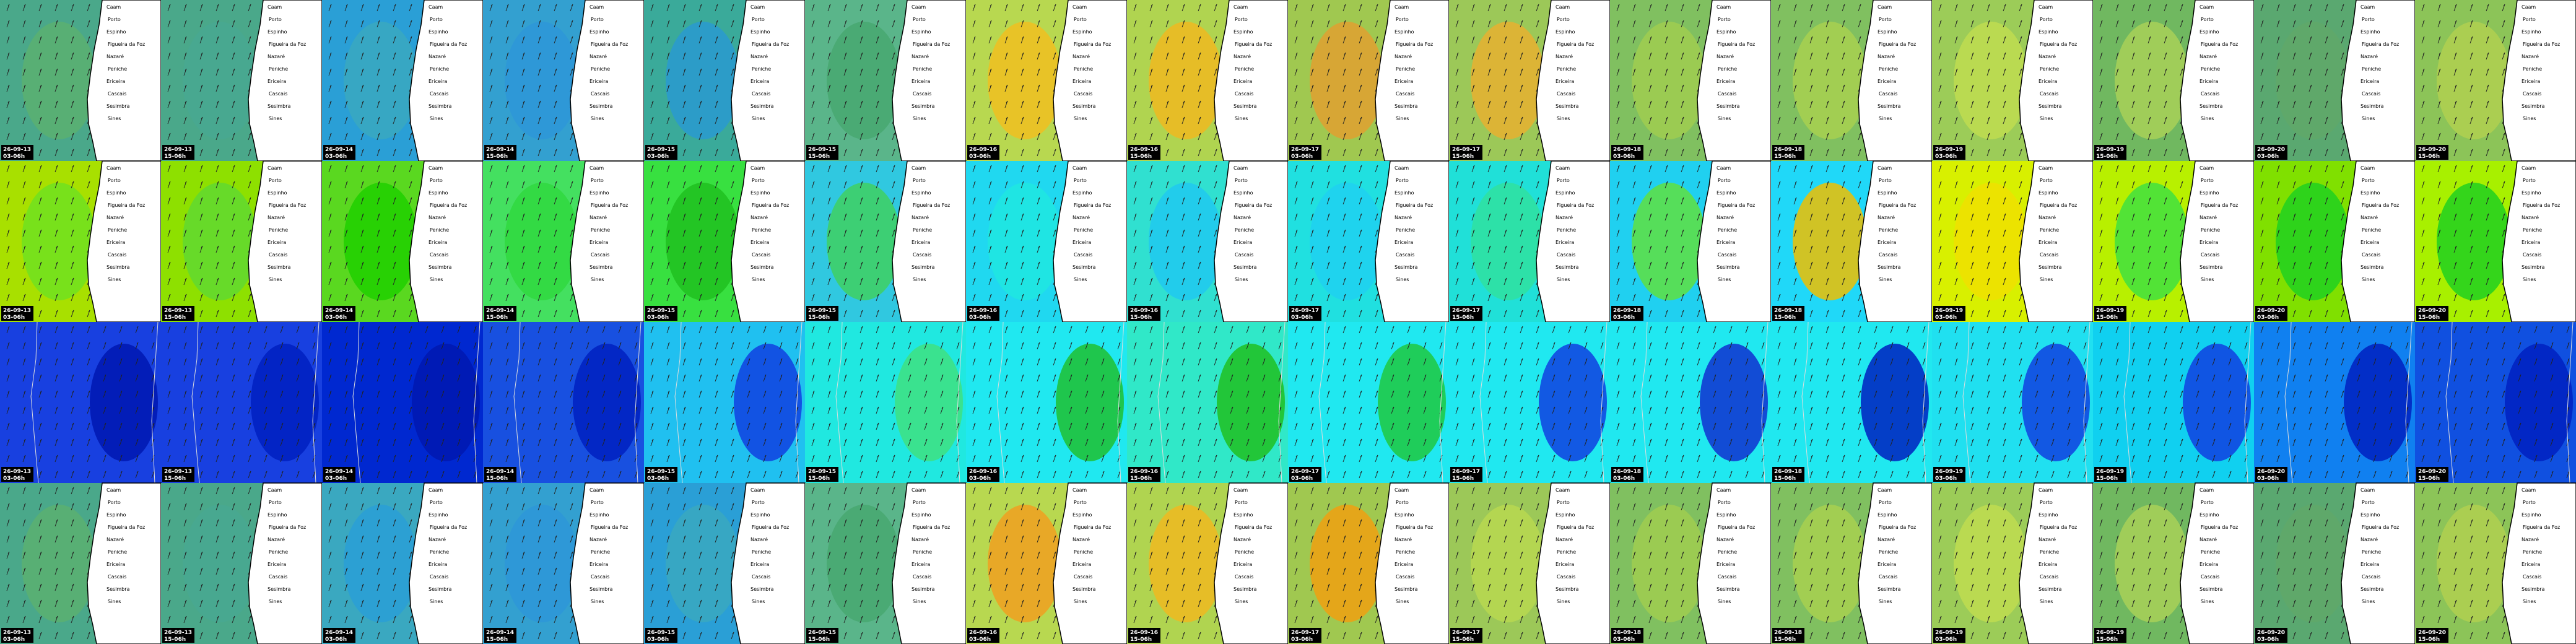 The image size is (2576, 644). Describe the element at coordinates (822, 472) in the screenshot. I see `tile-date: 26-09-15` at that location.